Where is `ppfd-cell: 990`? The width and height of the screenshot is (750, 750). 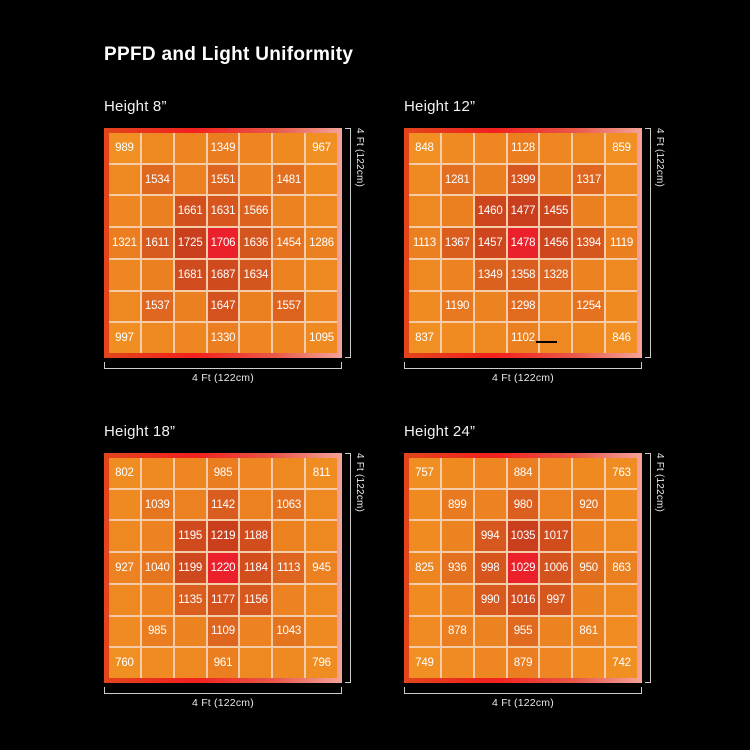 ppfd-cell: 990 is located at coordinates (490, 599).